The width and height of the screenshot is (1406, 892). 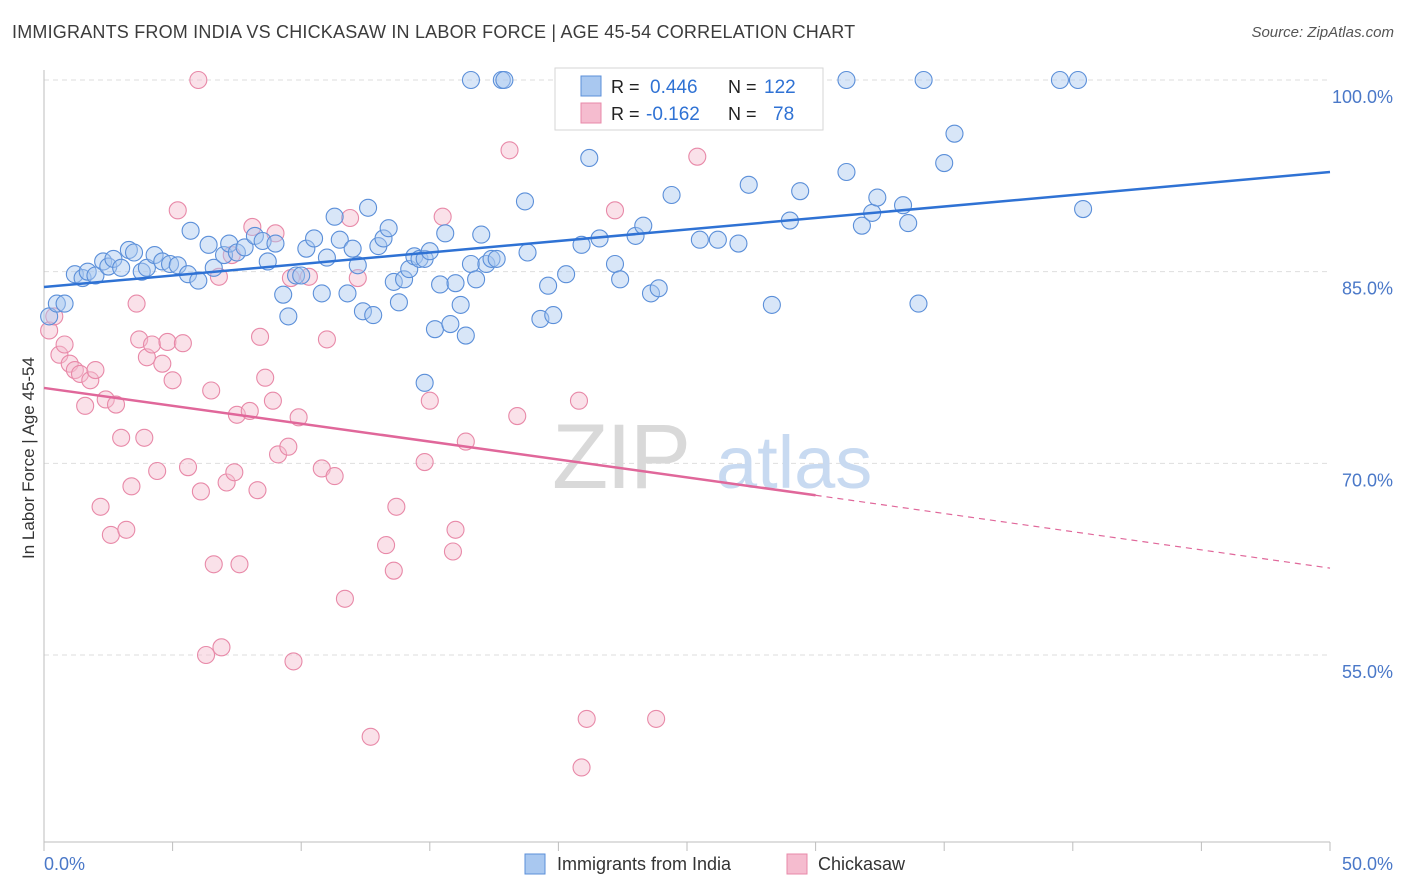 I want to click on legend-swatch-chickasaw, so click(x=797, y=864).